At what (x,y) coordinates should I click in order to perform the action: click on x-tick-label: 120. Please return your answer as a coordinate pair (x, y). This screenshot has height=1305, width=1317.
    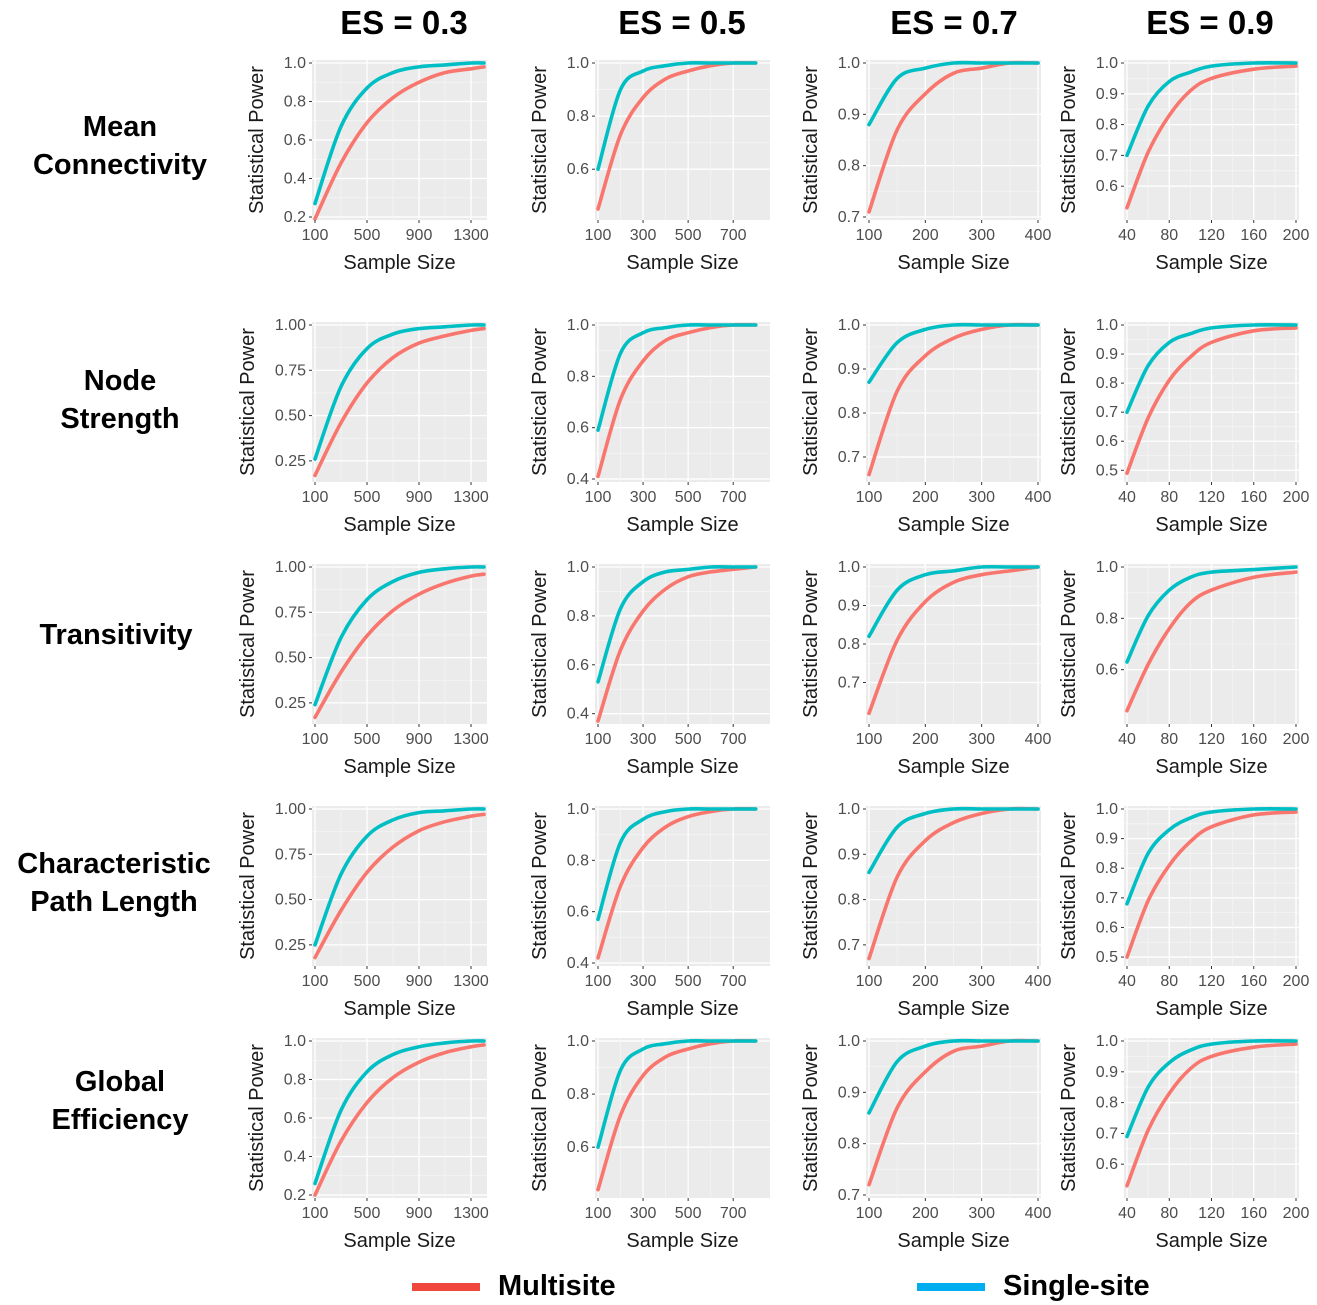
    Looking at the image, I should click on (1211, 497).